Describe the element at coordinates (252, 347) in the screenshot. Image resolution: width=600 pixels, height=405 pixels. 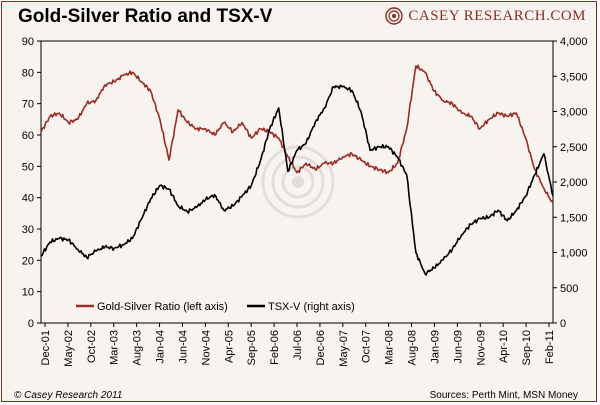
I see `x-axis-tick-label: Sep-05` at that location.